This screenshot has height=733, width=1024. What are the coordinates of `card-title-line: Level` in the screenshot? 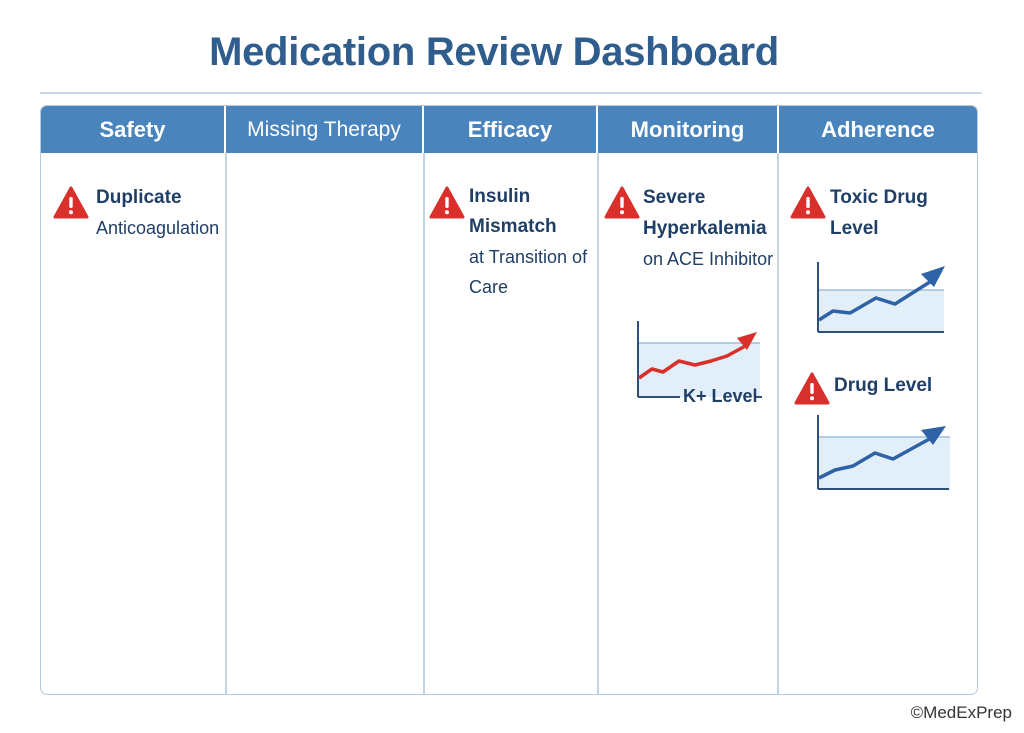 It's located at (854, 228).